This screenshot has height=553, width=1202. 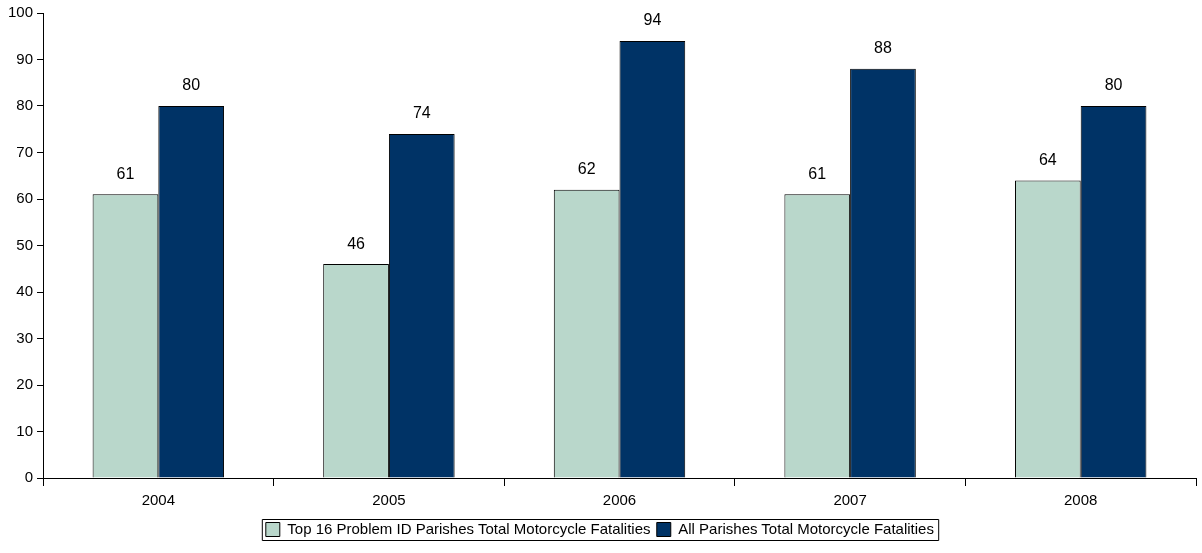 I want to click on data-label: 64, so click(x=1047, y=159).